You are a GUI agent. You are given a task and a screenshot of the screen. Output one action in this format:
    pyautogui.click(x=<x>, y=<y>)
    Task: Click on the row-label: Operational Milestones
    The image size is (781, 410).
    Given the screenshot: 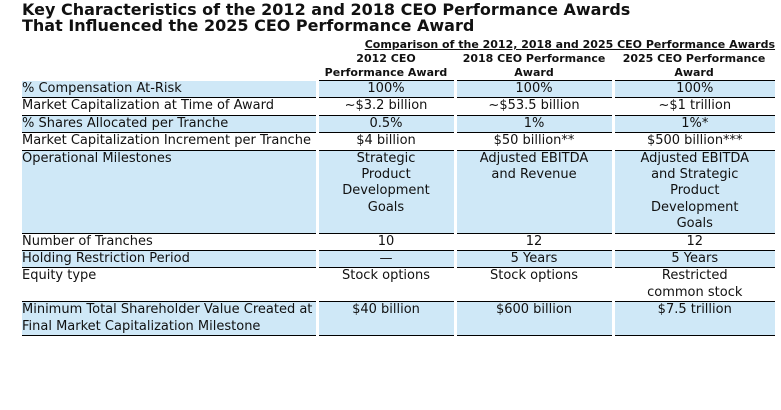 What is the action you would take?
    pyautogui.click(x=169, y=192)
    